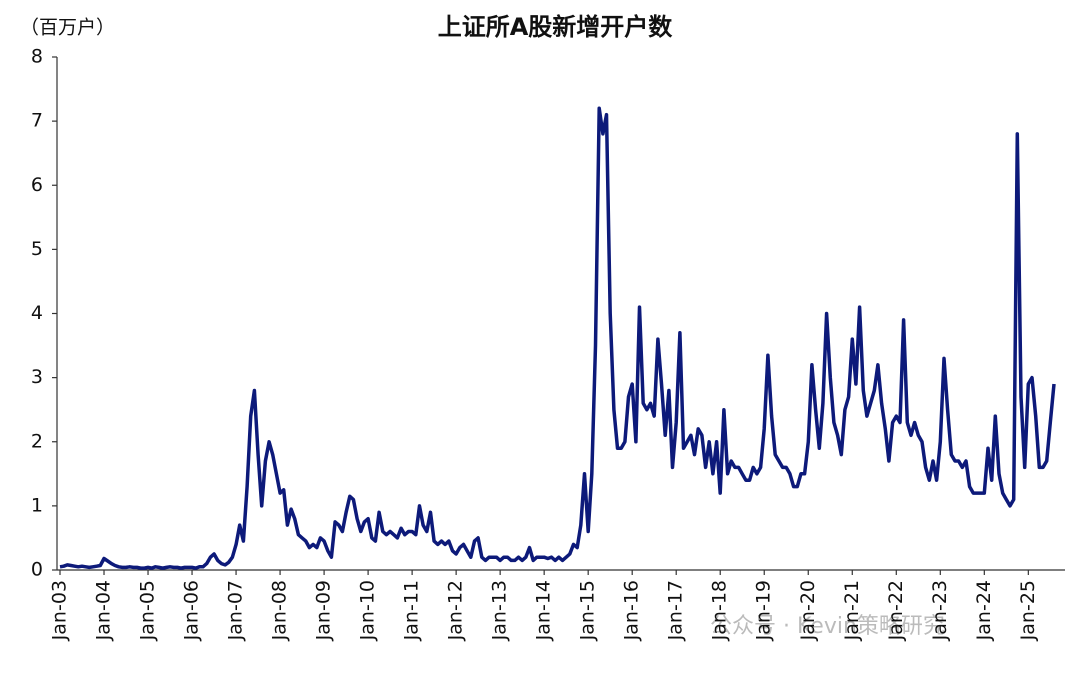 The width and height of the screenshot is (1080, 675). I want to click on x-tick-label: Jan-03, so click(60, 610).